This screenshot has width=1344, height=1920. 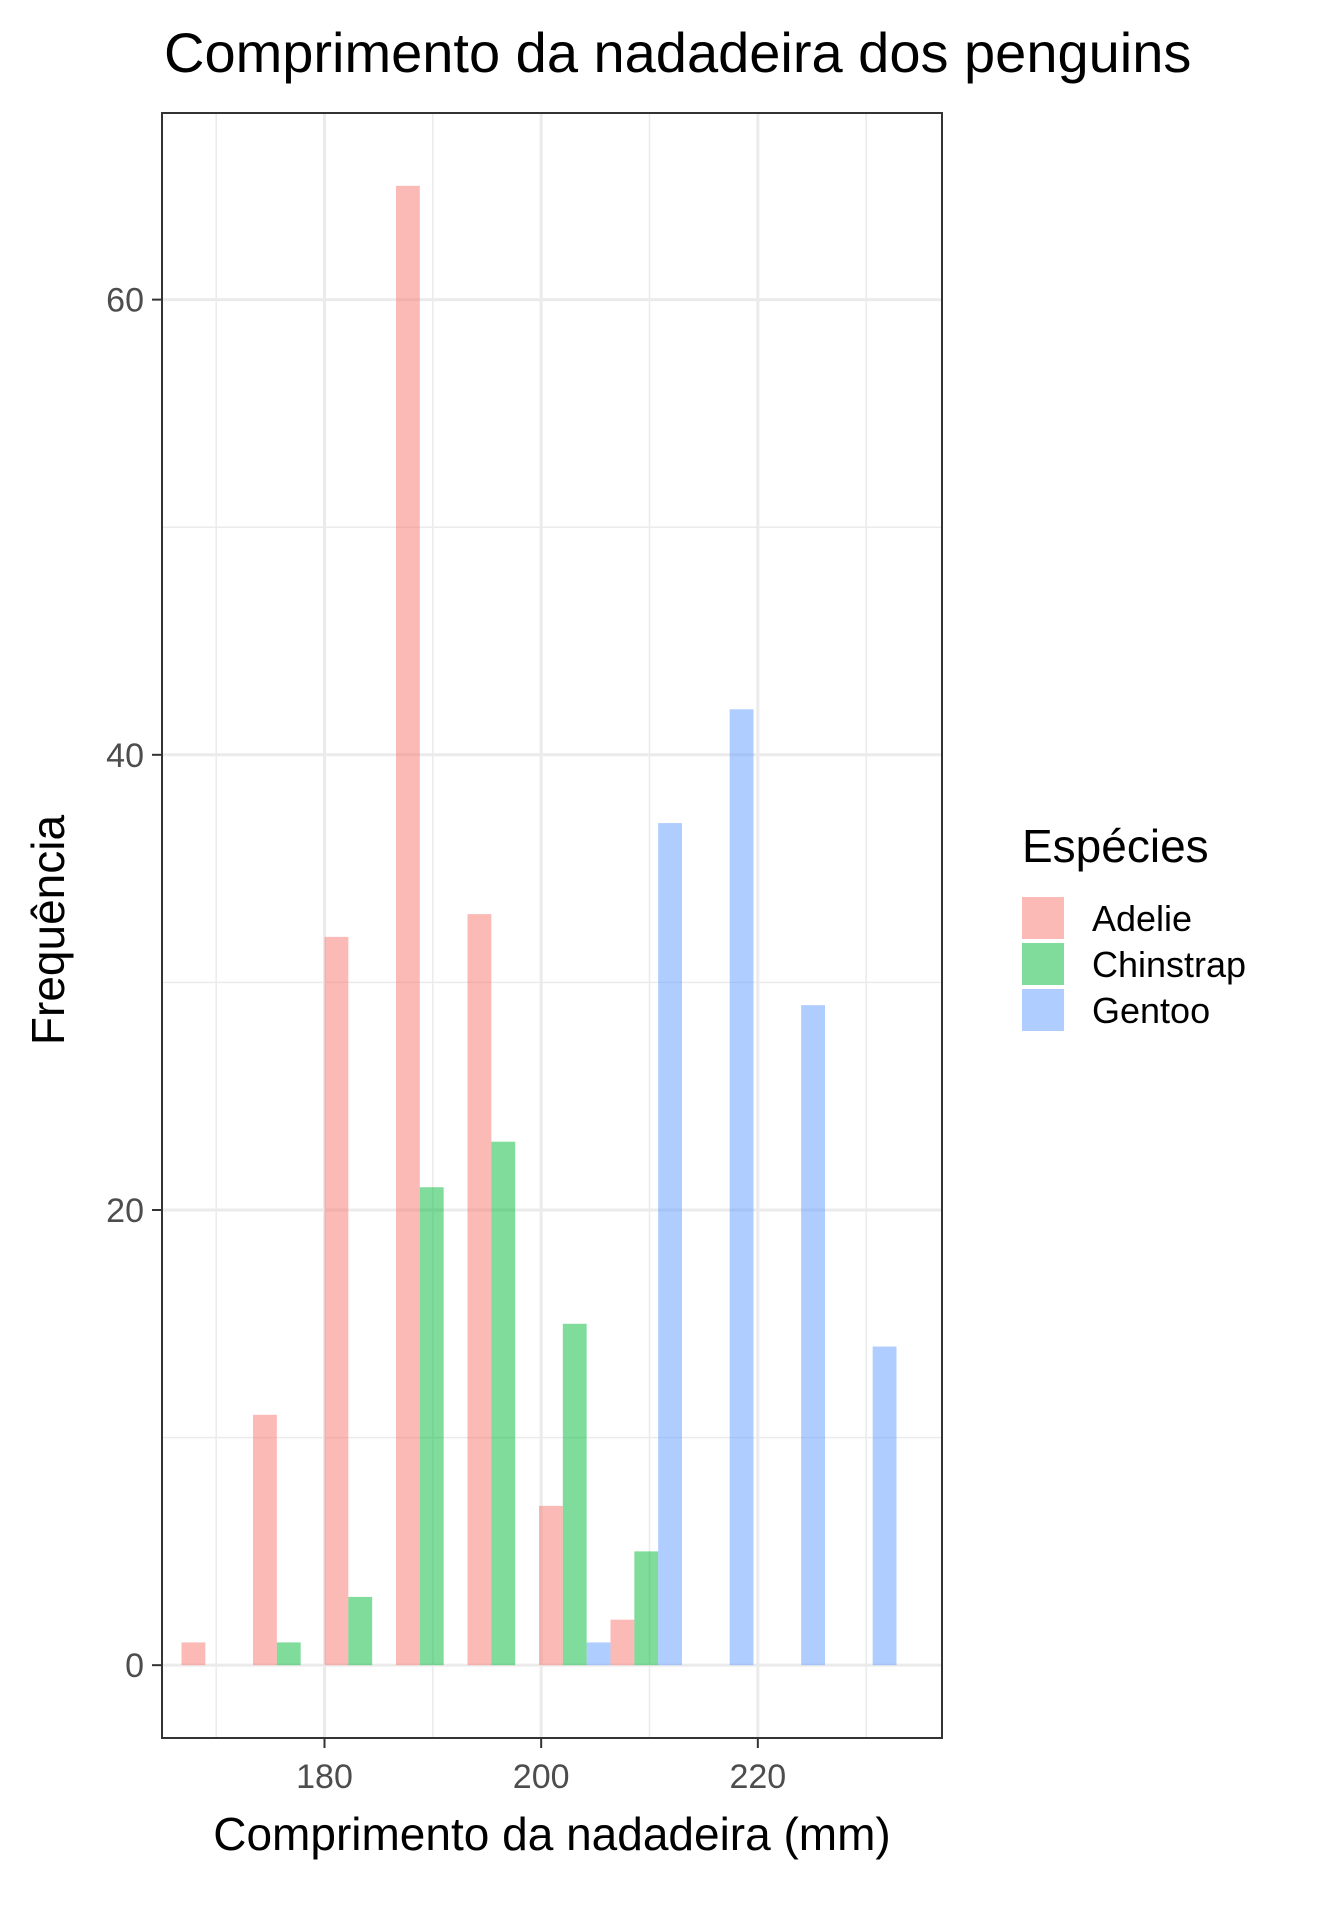 What do you see at coordinates (125, 756) in the screenshot?
I see `y-tick-label: 40` at bounding box center [125, 756].